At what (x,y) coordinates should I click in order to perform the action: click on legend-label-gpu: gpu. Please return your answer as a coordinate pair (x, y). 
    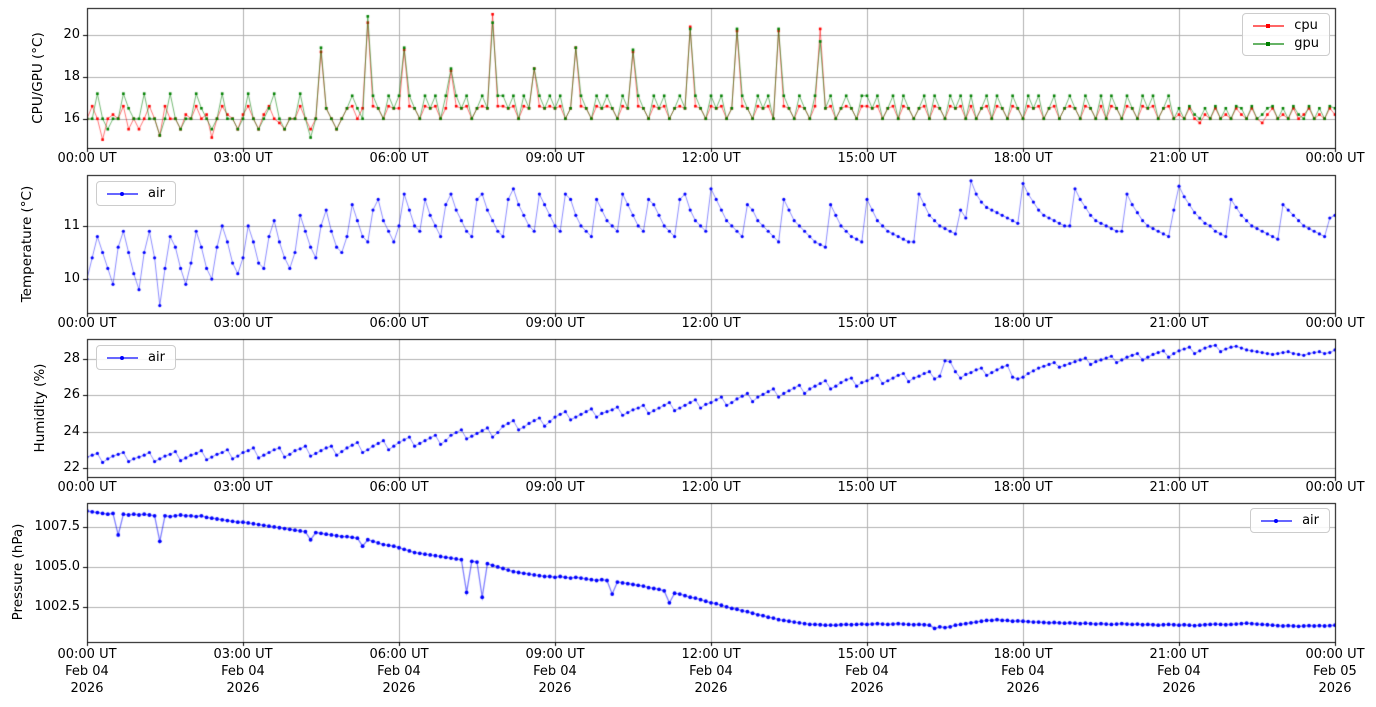
    Looking at the image, I should click on (1306, 43).